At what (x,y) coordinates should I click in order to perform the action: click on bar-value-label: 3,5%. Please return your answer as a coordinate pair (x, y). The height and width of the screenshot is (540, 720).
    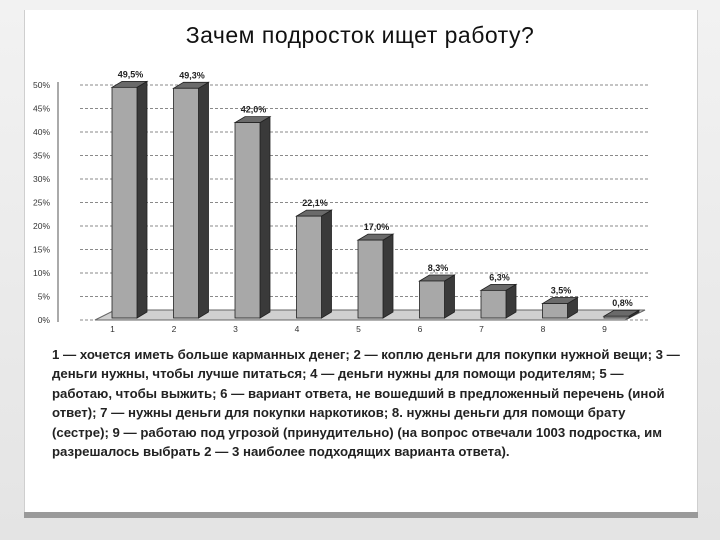
    Looking at the image, I should click on (561, 291).